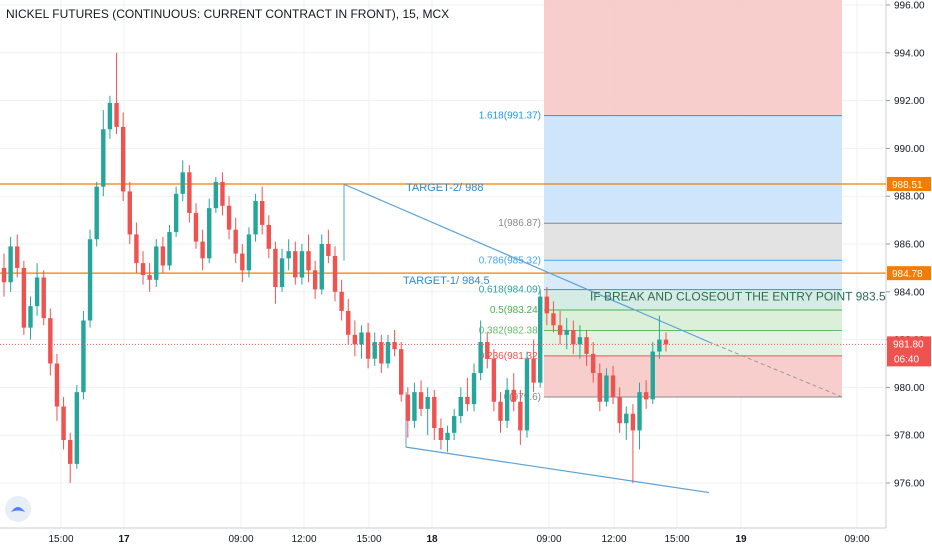  I want to click on time-axis-label: 19, so click(741, 539).